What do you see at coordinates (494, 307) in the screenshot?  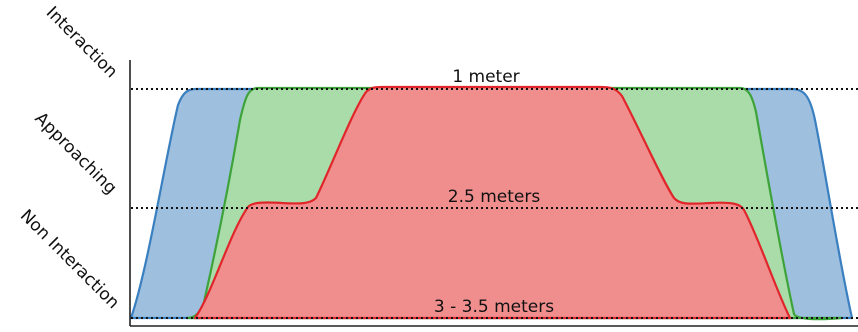 I see `level-label-bottom: 3 - 3.5 meters` at bounding box center [494, 307].